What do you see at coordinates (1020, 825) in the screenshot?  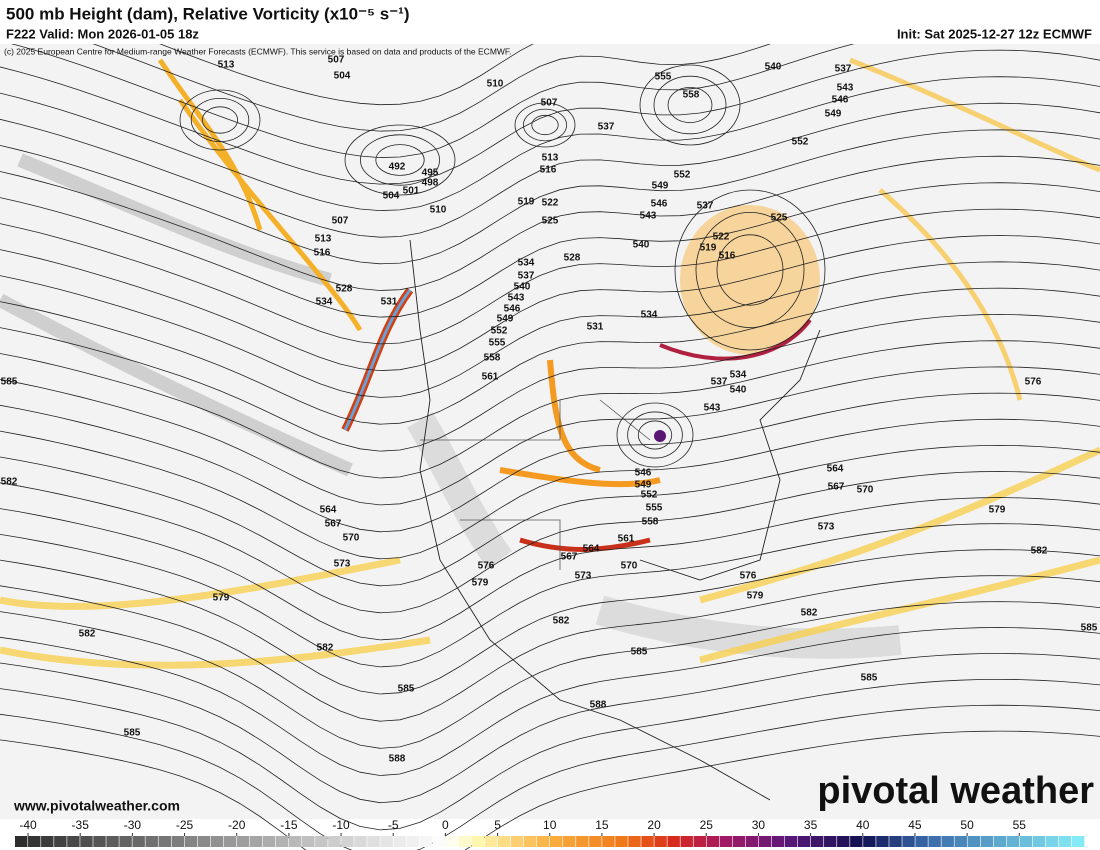 I see `colorbar-tick-label: 55` at bounding box center [1020, 825].